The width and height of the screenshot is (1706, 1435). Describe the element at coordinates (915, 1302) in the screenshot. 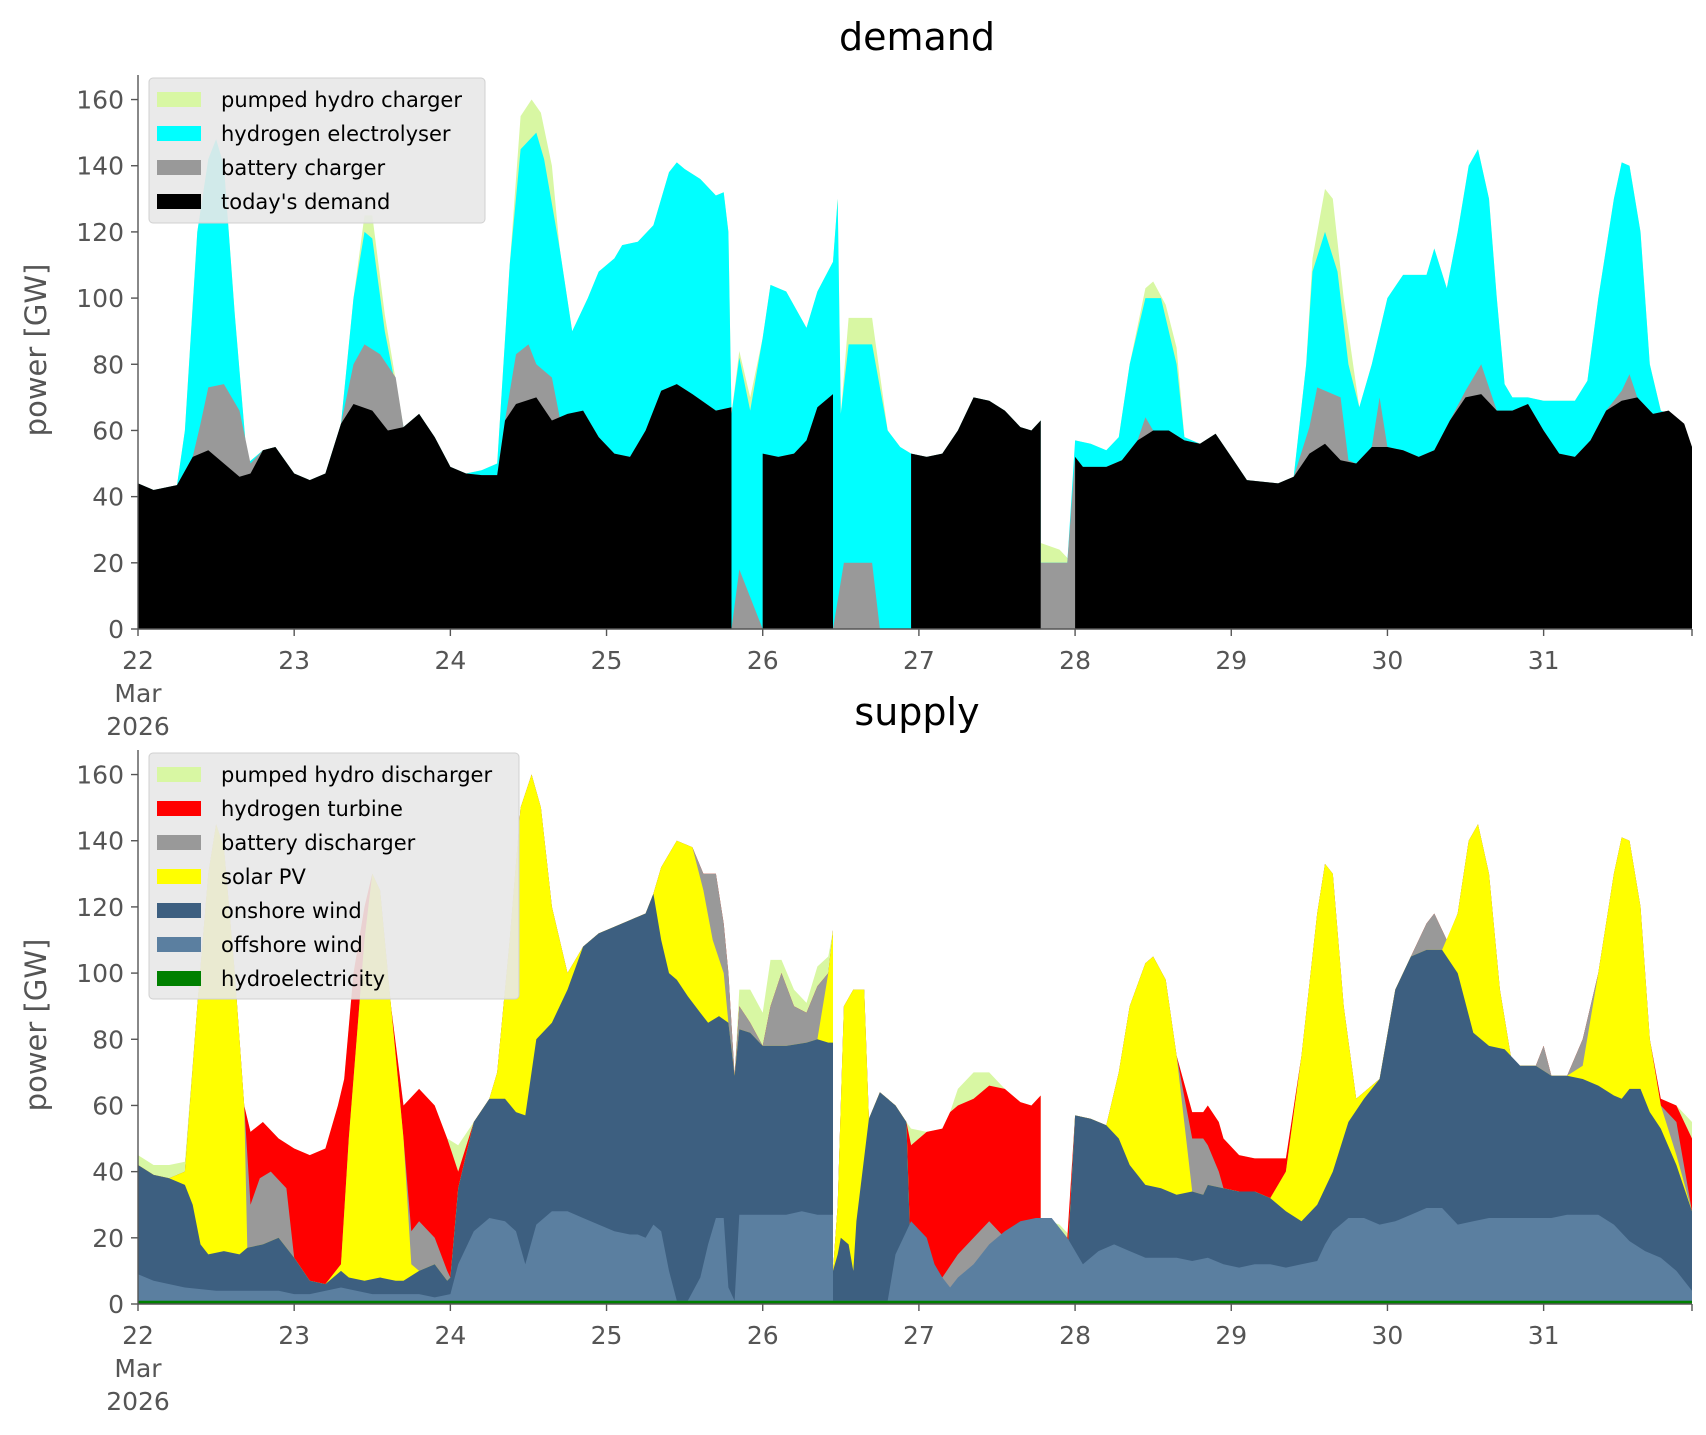

I see `area-hydroelectricity` at that location.